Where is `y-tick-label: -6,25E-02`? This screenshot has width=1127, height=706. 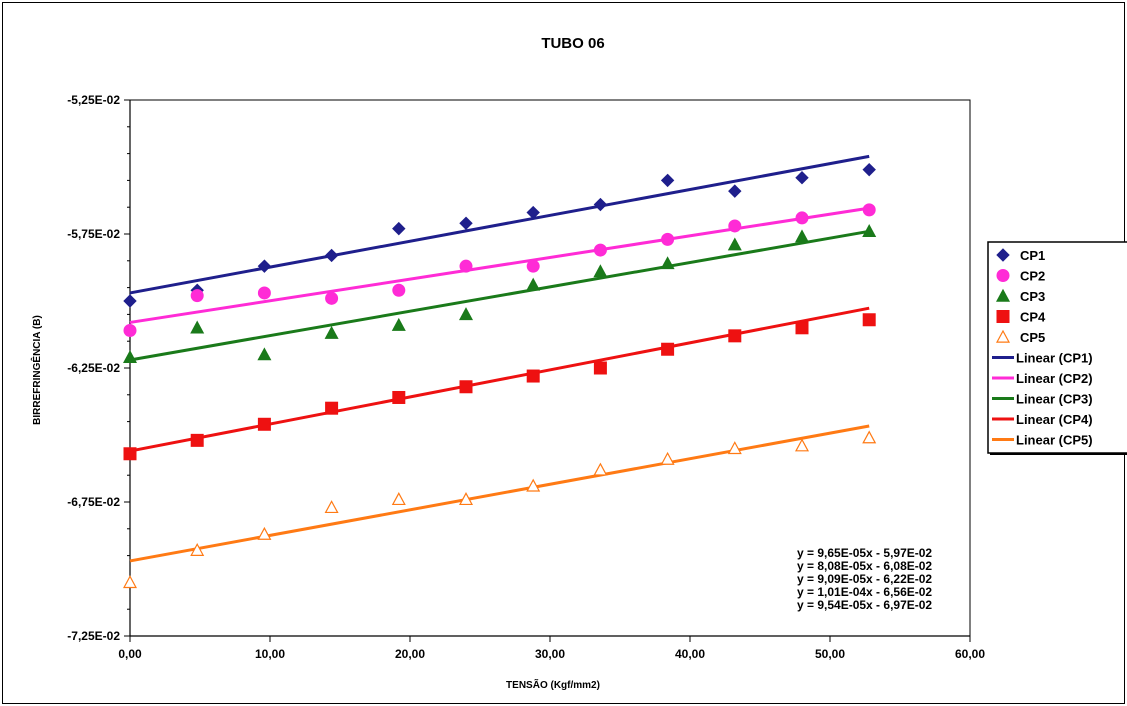 y-tick-label: -6,25E-02 is located at coordinates (93, 368).